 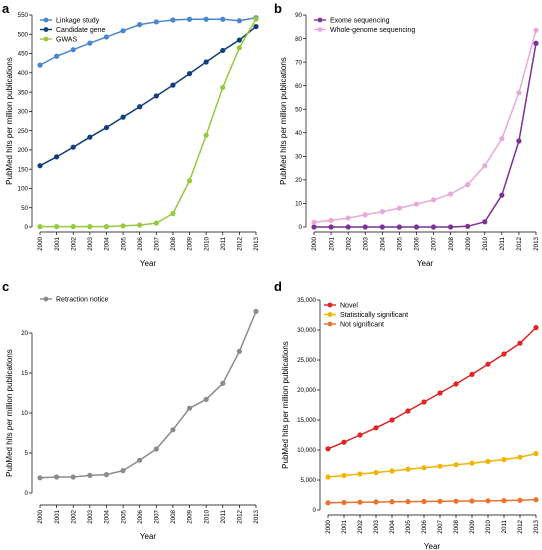 What do you see at coordinates (306, 330) in the screenshot?
I see `y-tick-label: 30,000` at bounding box center [306, 330].